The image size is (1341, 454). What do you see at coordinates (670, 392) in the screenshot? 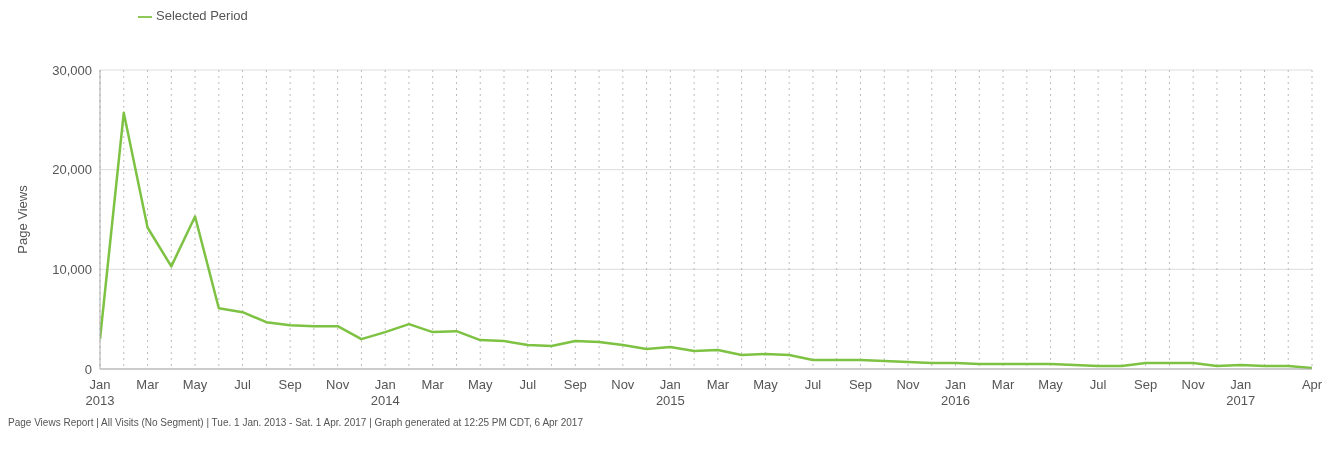
I see `x-tick-label: Jan 2015` at bounding box center [670, 392].